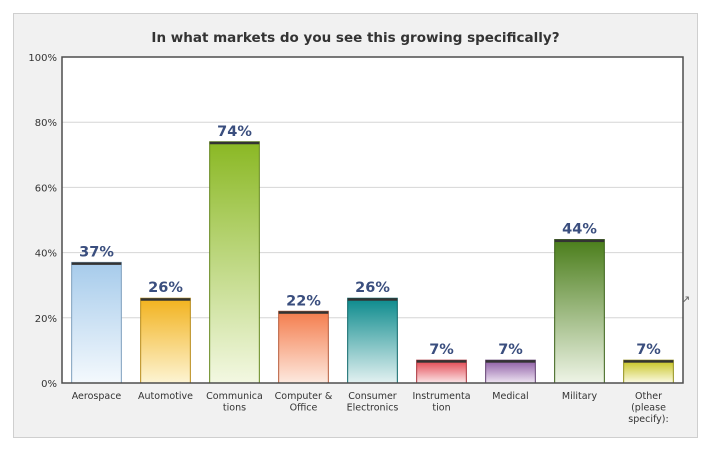 This screenshot has height=450, width=710. Describe the element at coordinates (96, 252) in the screenshot. I see `data-label: 37%` at that location.